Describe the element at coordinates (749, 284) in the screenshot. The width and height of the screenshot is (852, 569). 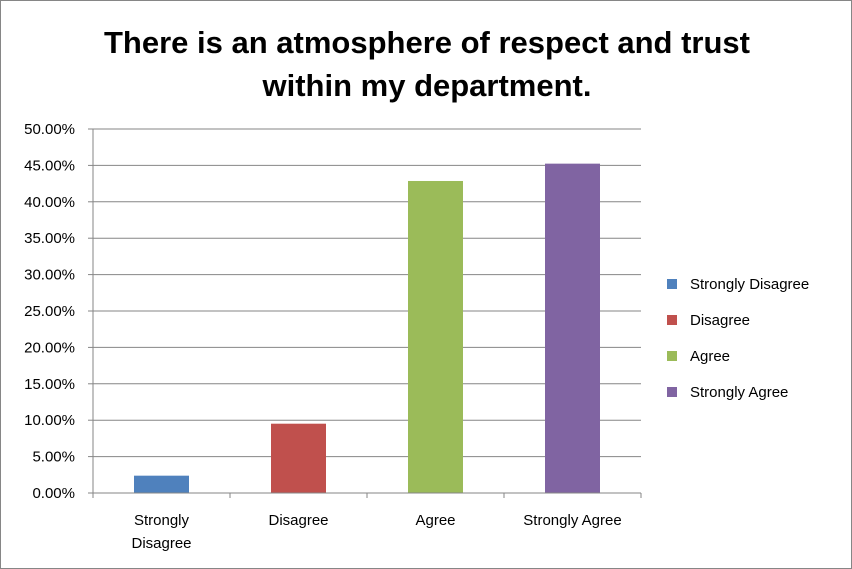
I see `legend-label: Strongly Disagree` at that location.